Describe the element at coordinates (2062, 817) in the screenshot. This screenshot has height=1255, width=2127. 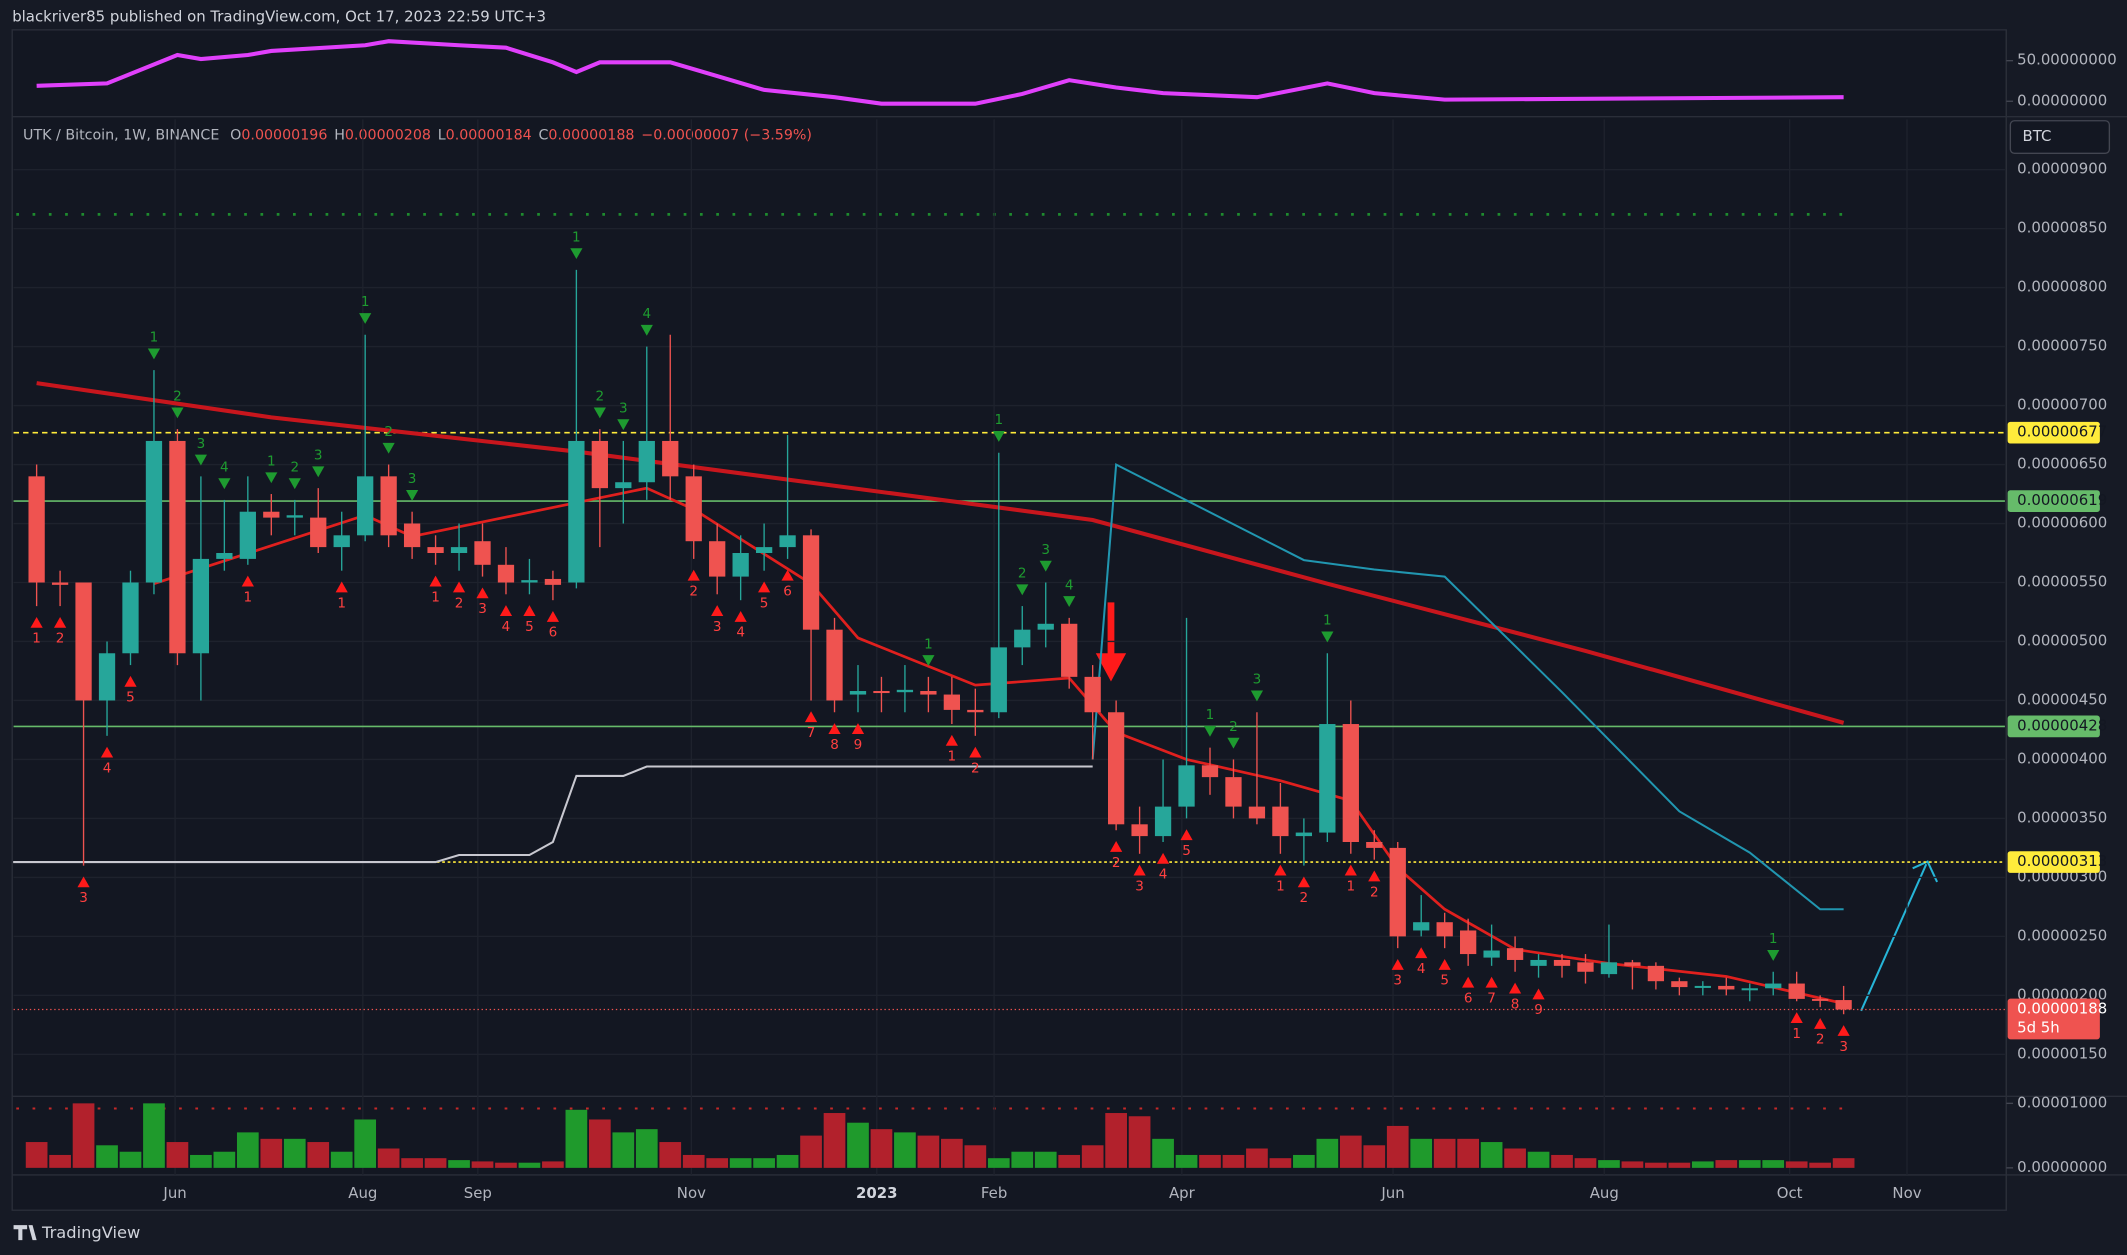
I see `y-tick-label: 0.00000350` at that location.